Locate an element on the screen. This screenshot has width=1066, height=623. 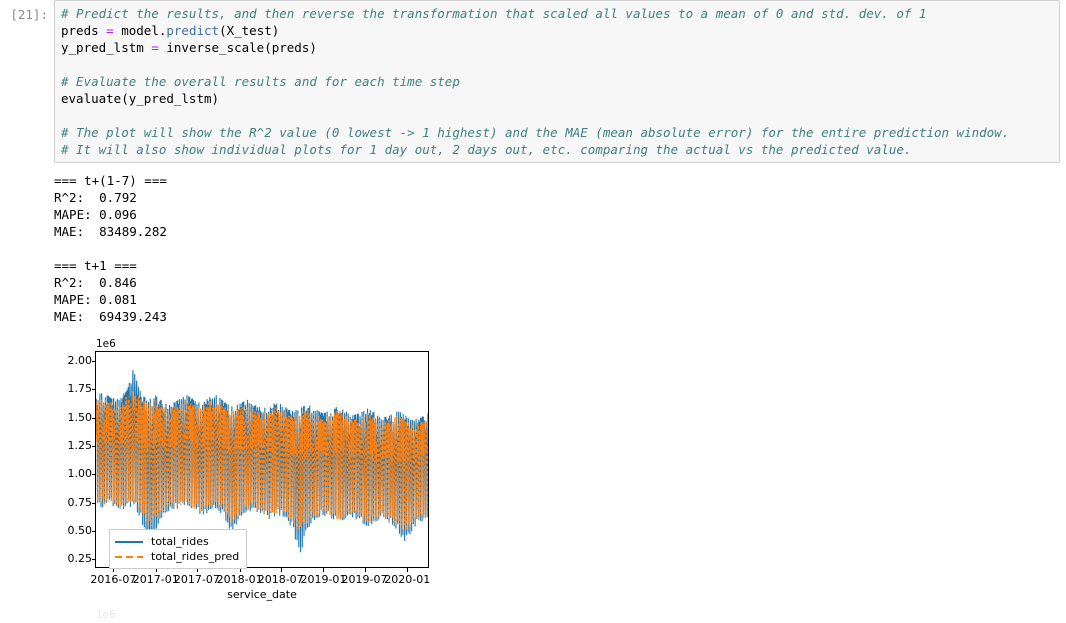
cell-prompt-label: [21]: is located at coordinates (29, 14).